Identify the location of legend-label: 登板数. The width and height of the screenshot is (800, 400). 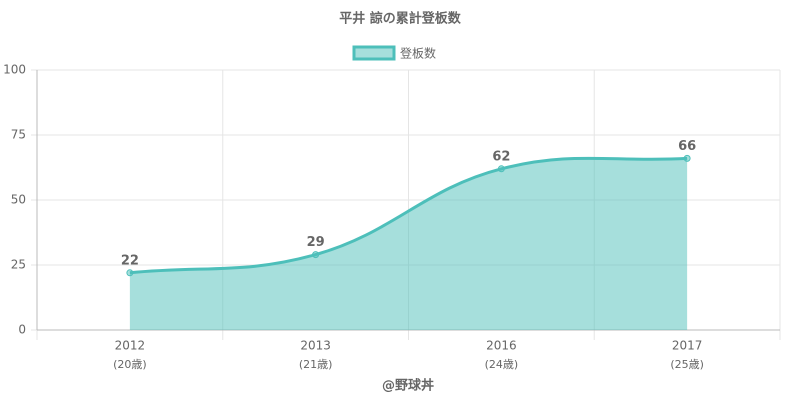
(418, 53).